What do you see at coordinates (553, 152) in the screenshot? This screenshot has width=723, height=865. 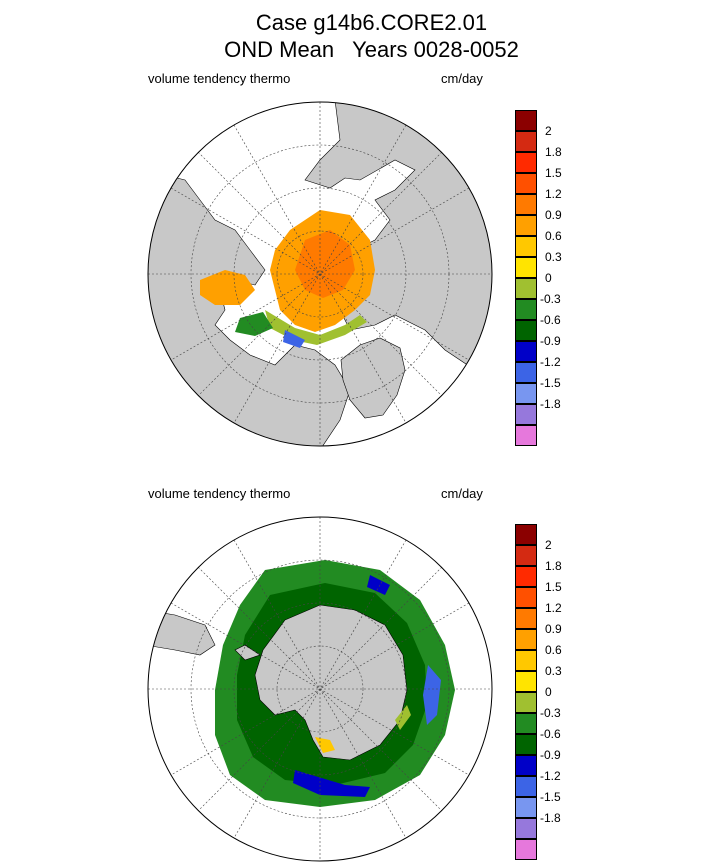 I see `top-colorbar-tick-label: 1.8` at bounding box center [553, 152].